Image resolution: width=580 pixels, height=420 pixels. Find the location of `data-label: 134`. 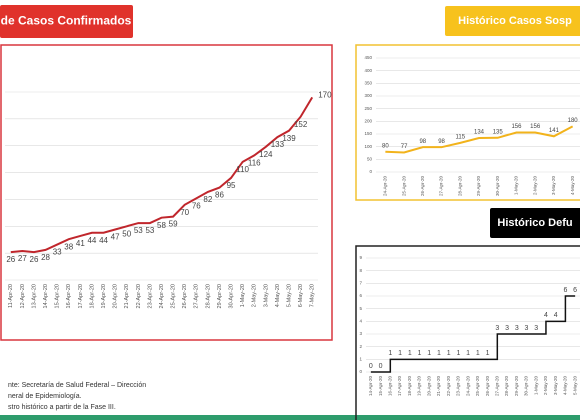

data-label: 134 is located at coordinates (479, 133).